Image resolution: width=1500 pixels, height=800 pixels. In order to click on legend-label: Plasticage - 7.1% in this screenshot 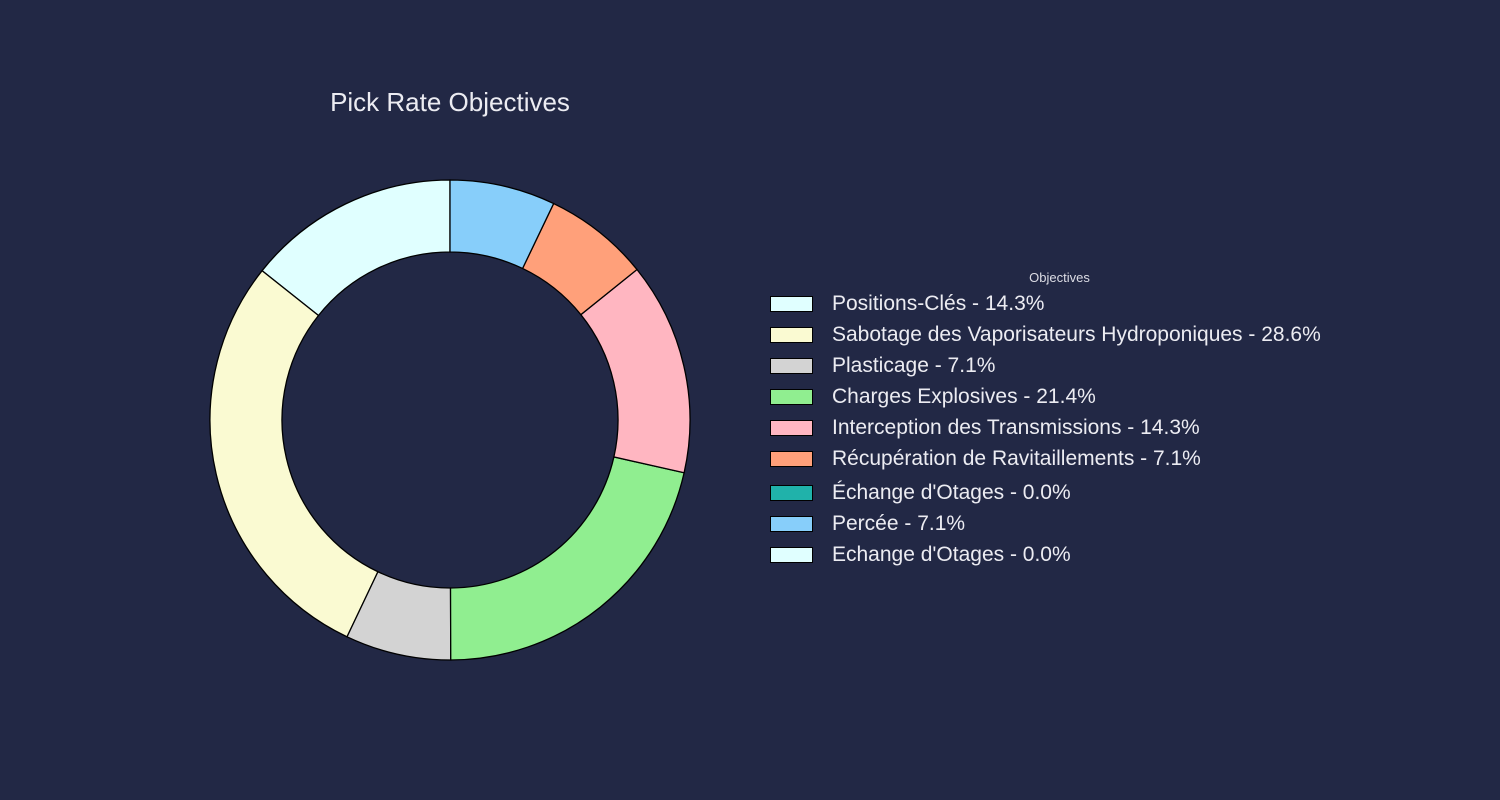, I will do `click(914, 365)`.